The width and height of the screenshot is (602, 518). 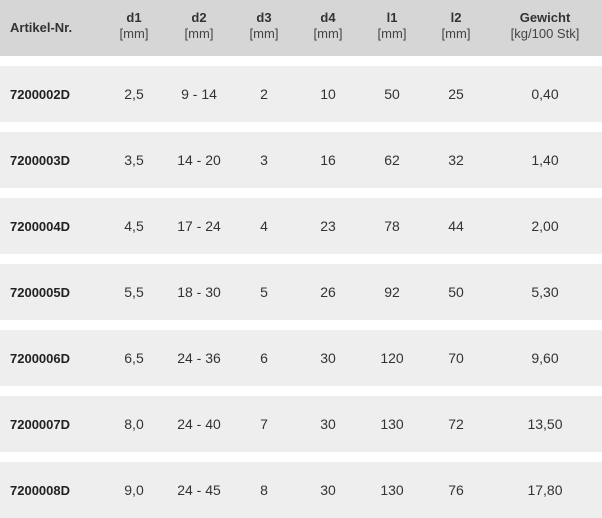 I want to click on header-d2: d2 [mm], so click(x=199, y=28).